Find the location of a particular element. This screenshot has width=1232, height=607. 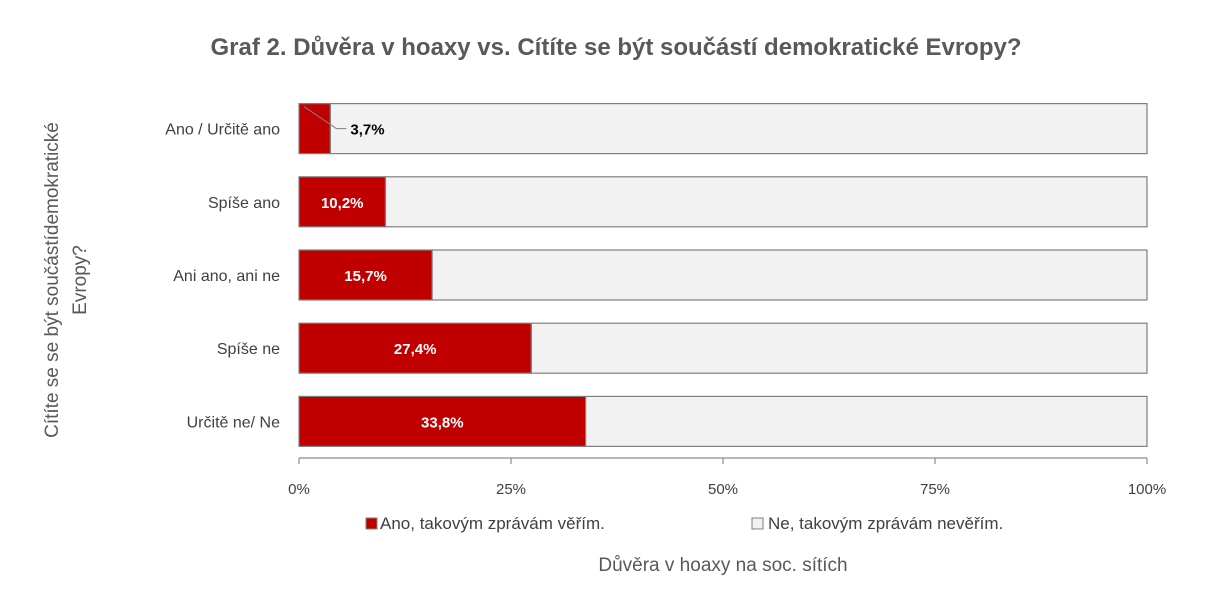

category-label: Spíše ano is located at coordinates (244, 203).